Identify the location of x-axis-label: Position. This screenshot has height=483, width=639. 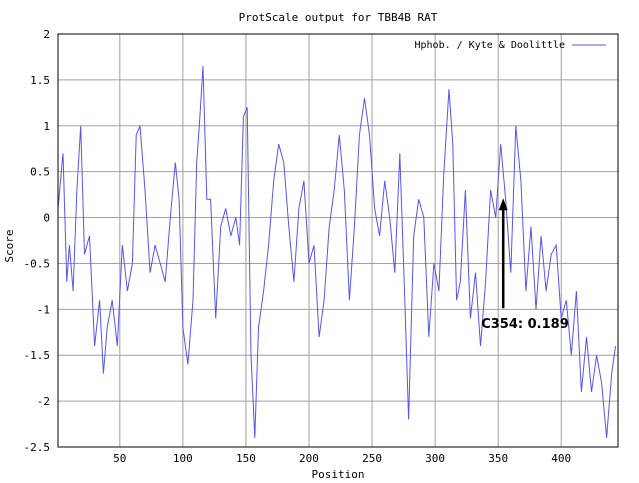
(338, 474).